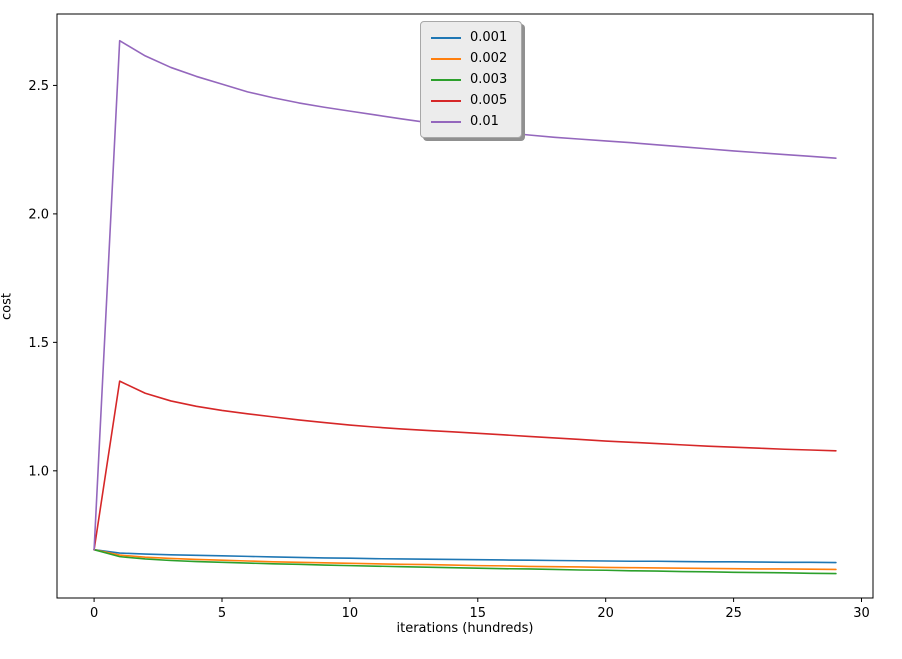 Image resolution: width=902 pixels, height=659 pixels. I want to click on x-tick-label: 25, so click(733, 613).